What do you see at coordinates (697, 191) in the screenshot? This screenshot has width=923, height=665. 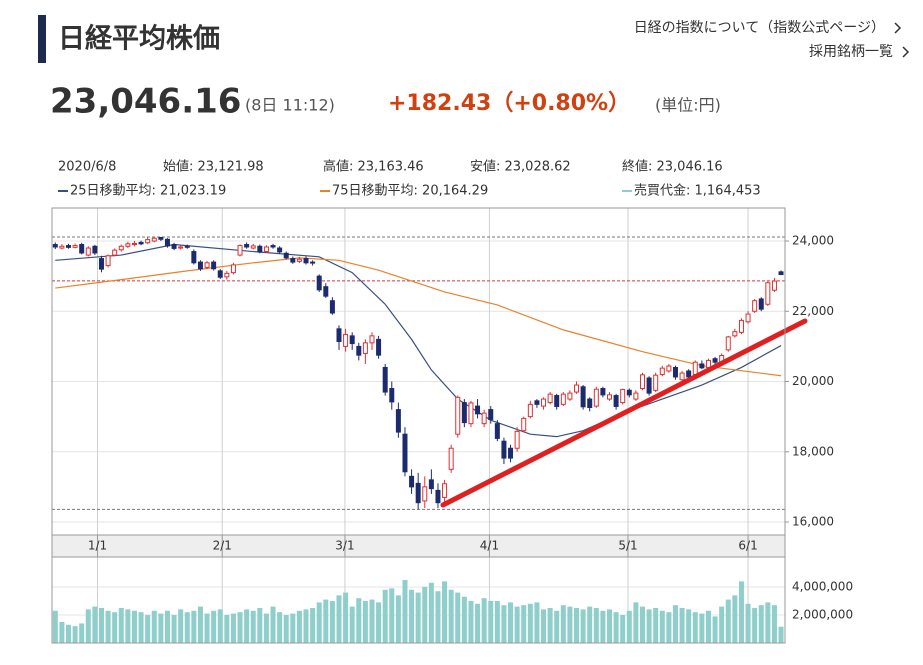 I see `legend-label: 売買代金: 1,164,453` at bounding box center [697, 191].